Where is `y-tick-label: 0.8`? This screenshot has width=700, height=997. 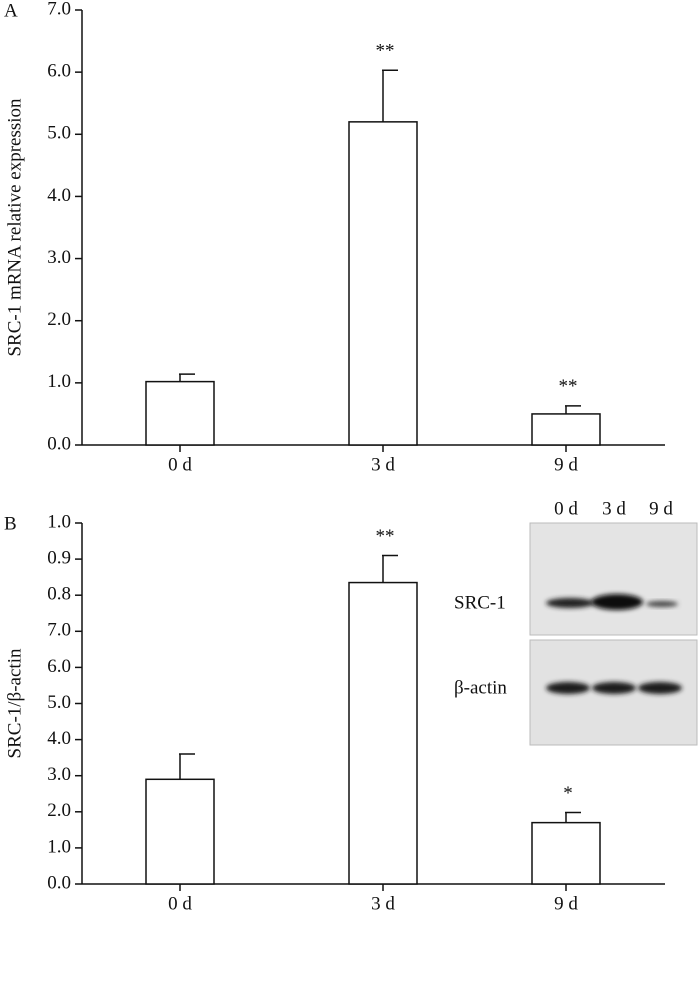 y-tick-label: 0.8 is located at coordinates (59, 594).